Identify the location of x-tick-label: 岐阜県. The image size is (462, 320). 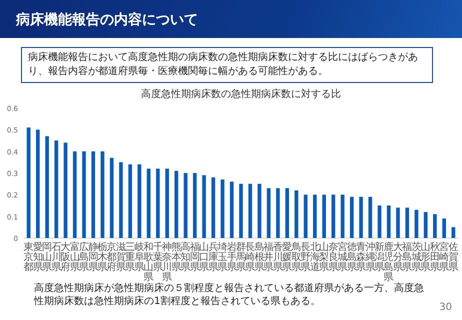
(139, 257).